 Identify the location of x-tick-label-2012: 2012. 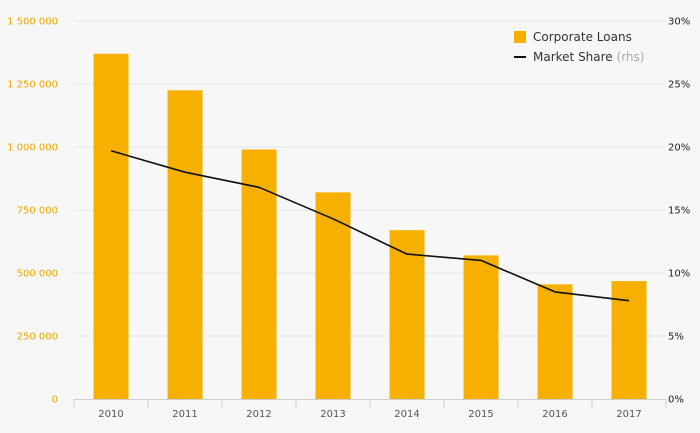
(258, 414).